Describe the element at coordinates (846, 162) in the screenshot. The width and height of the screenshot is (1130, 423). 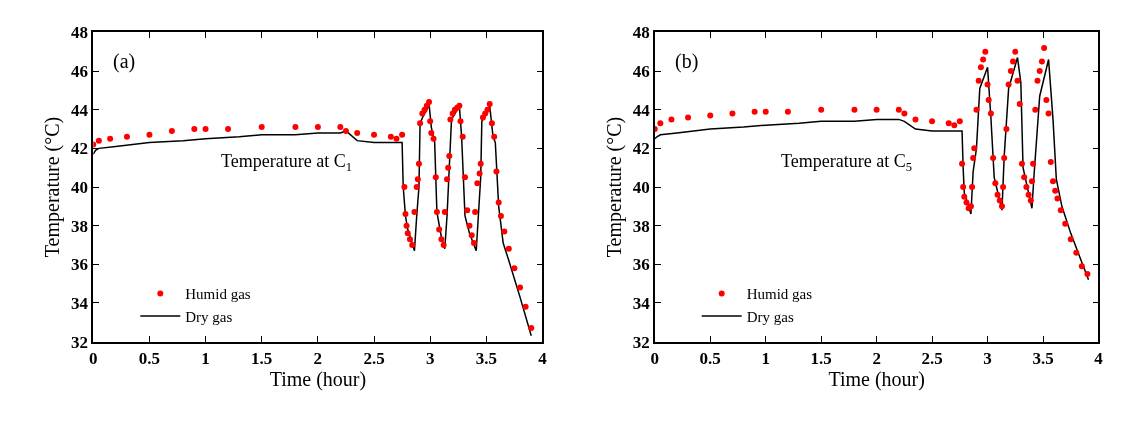
I see `annotation: Temperature at C$_{5}$` at that location.